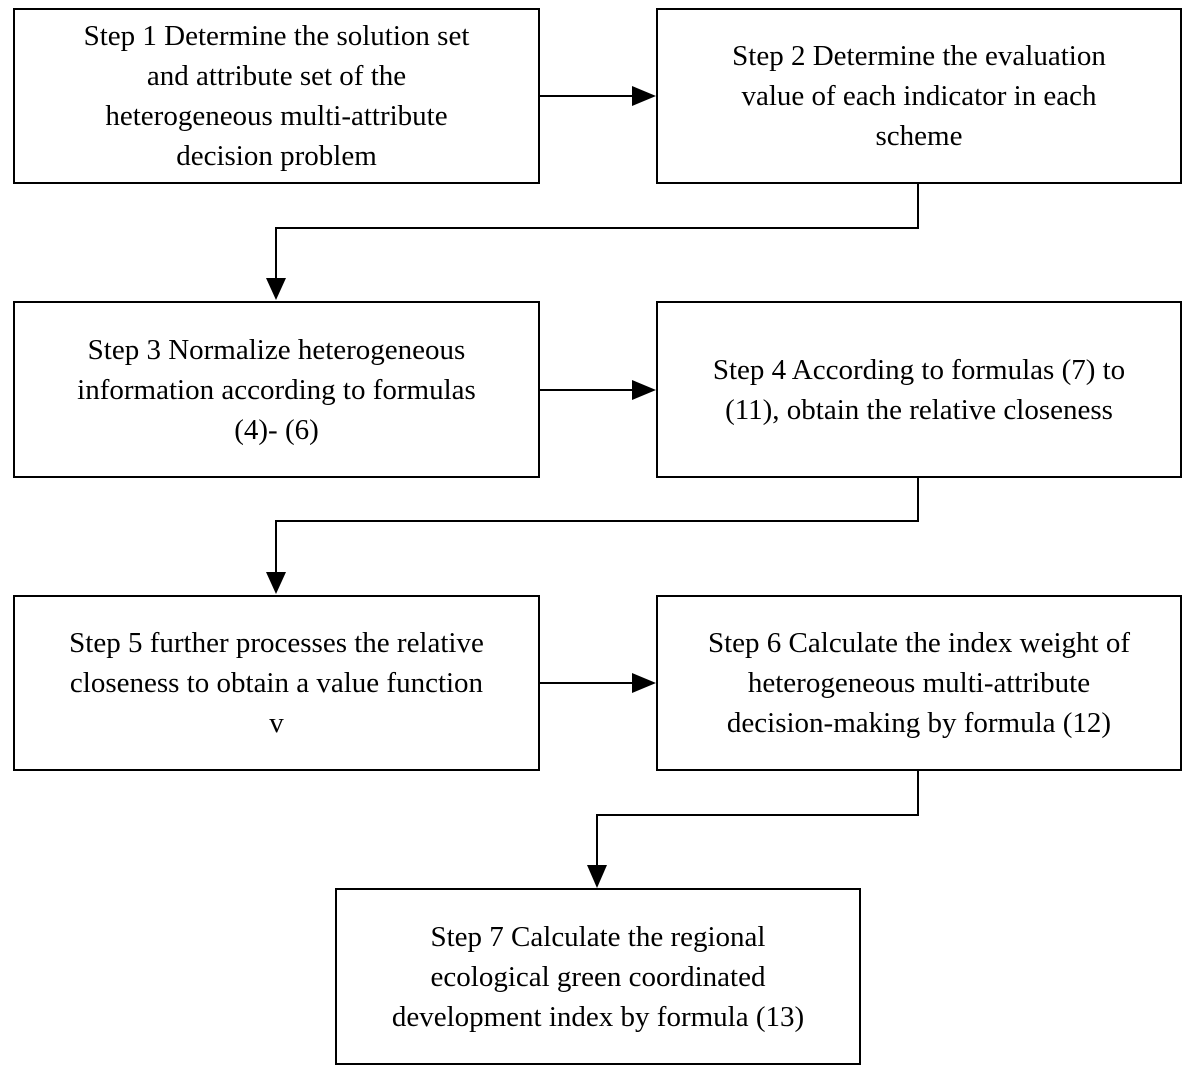 This screenshot has width=1190, height=1082. Describe the element at coordinates (598, 390) in the screenshot. I see `arrow-step3-to-step4` at that location.